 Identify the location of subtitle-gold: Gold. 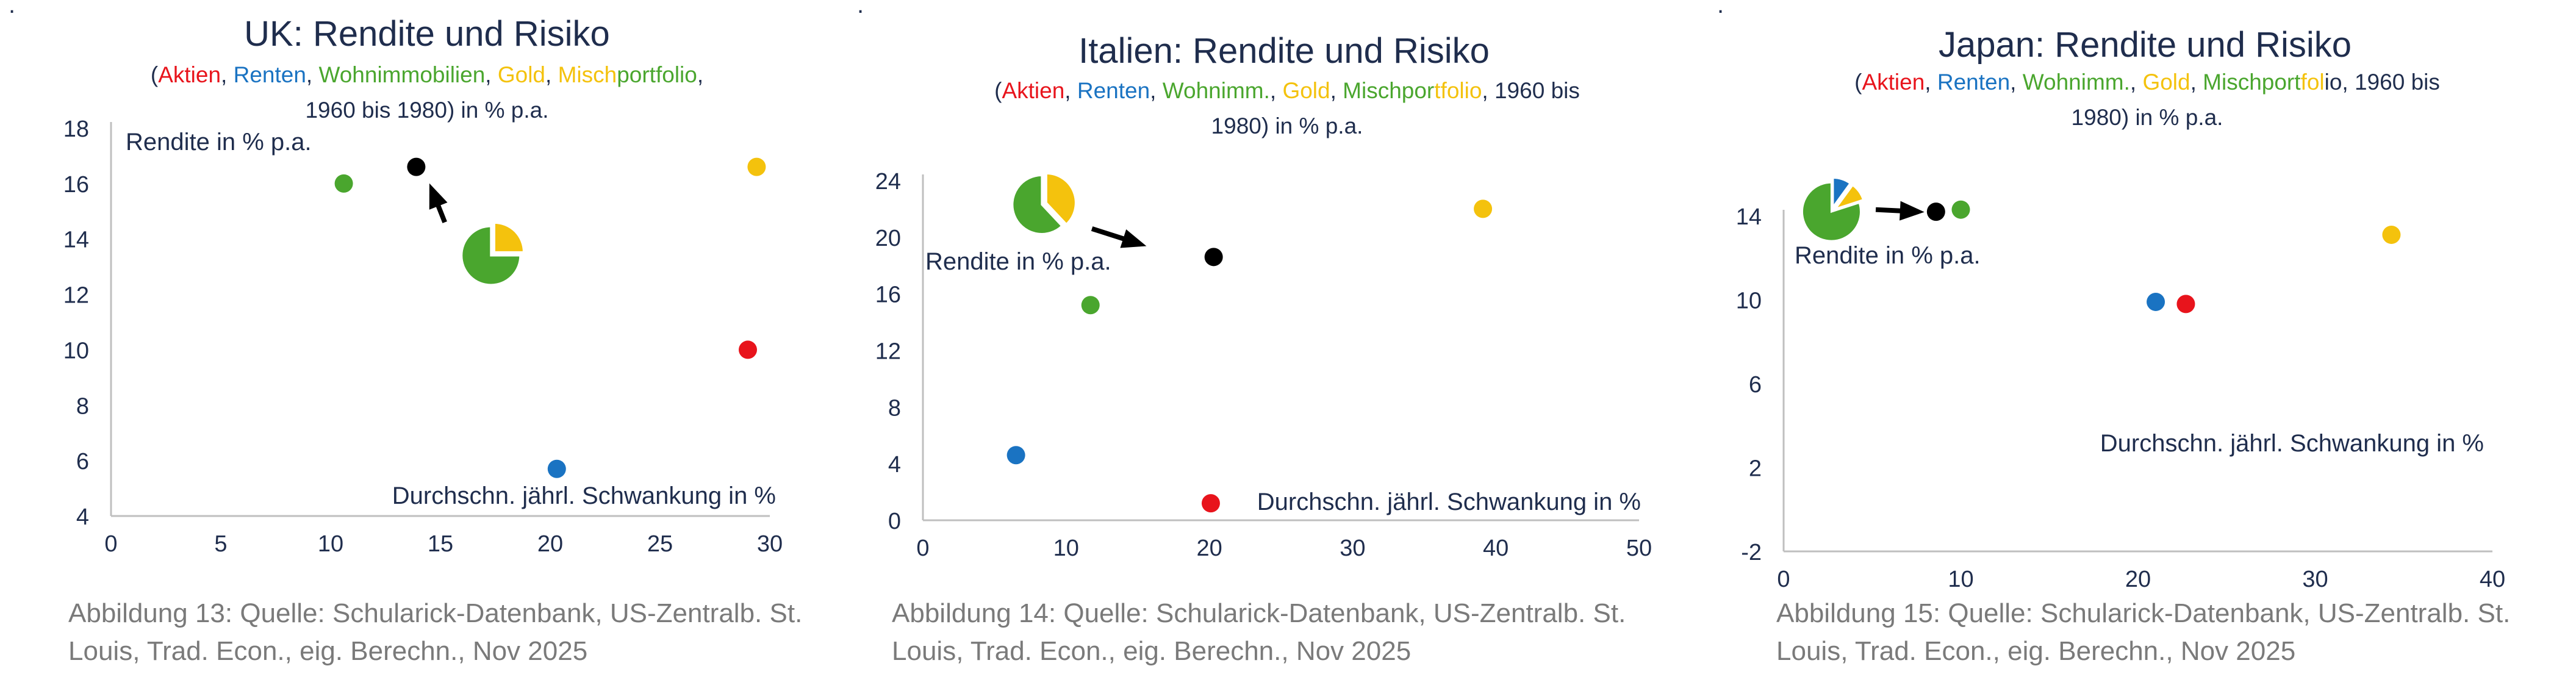
(522, 74).